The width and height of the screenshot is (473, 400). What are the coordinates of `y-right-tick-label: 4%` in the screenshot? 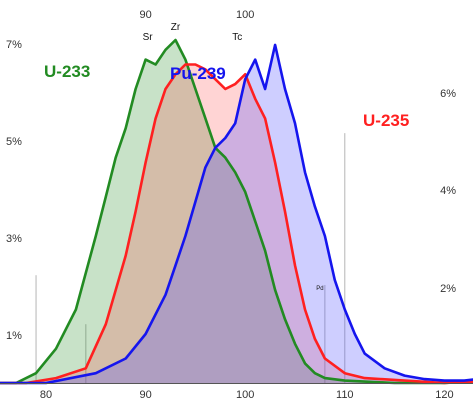 It's located at (448, 191).